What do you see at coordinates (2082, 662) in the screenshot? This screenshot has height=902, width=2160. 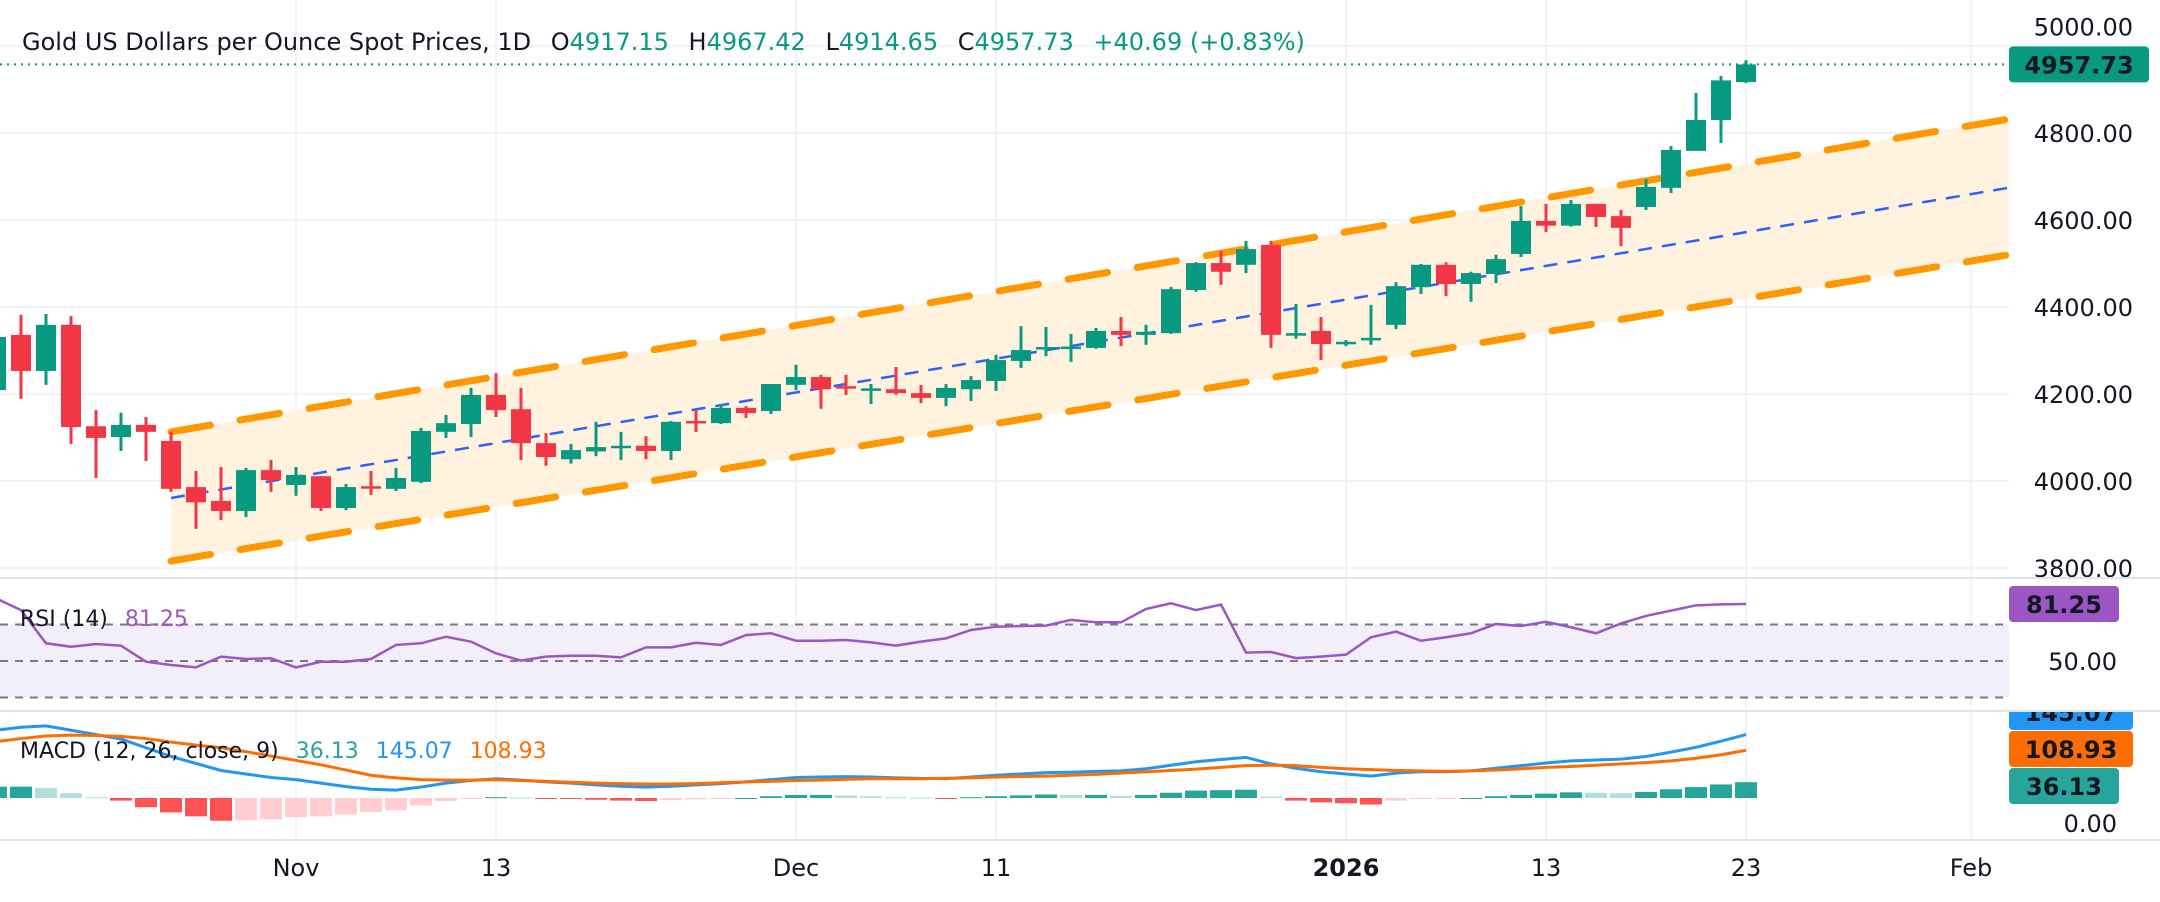 I see `rsi-axis-label: 50.00` at bounding box center [2082, 662].